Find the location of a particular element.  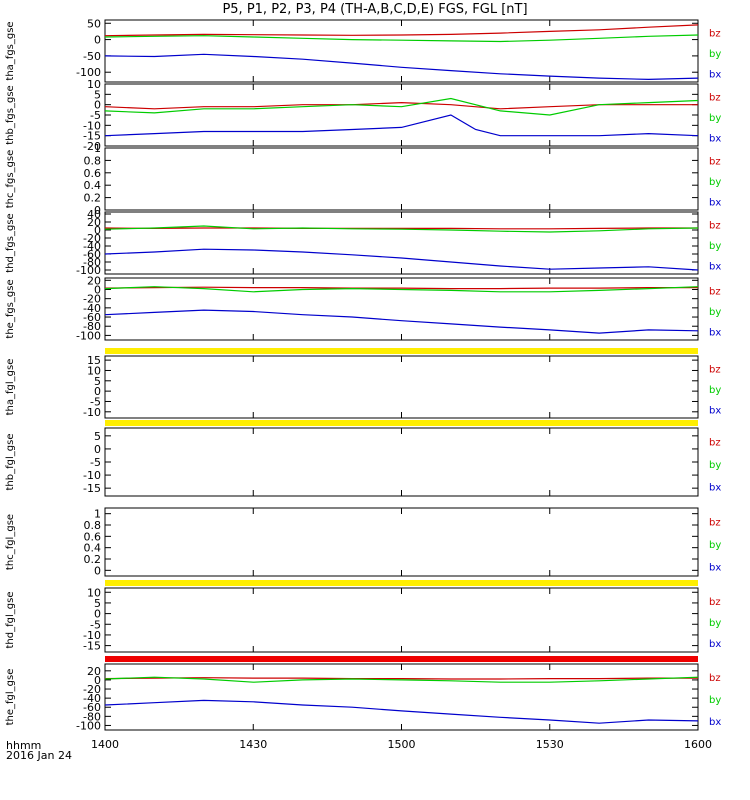

ytick-label-4-7: -100 is located at coordinates (88, 270).